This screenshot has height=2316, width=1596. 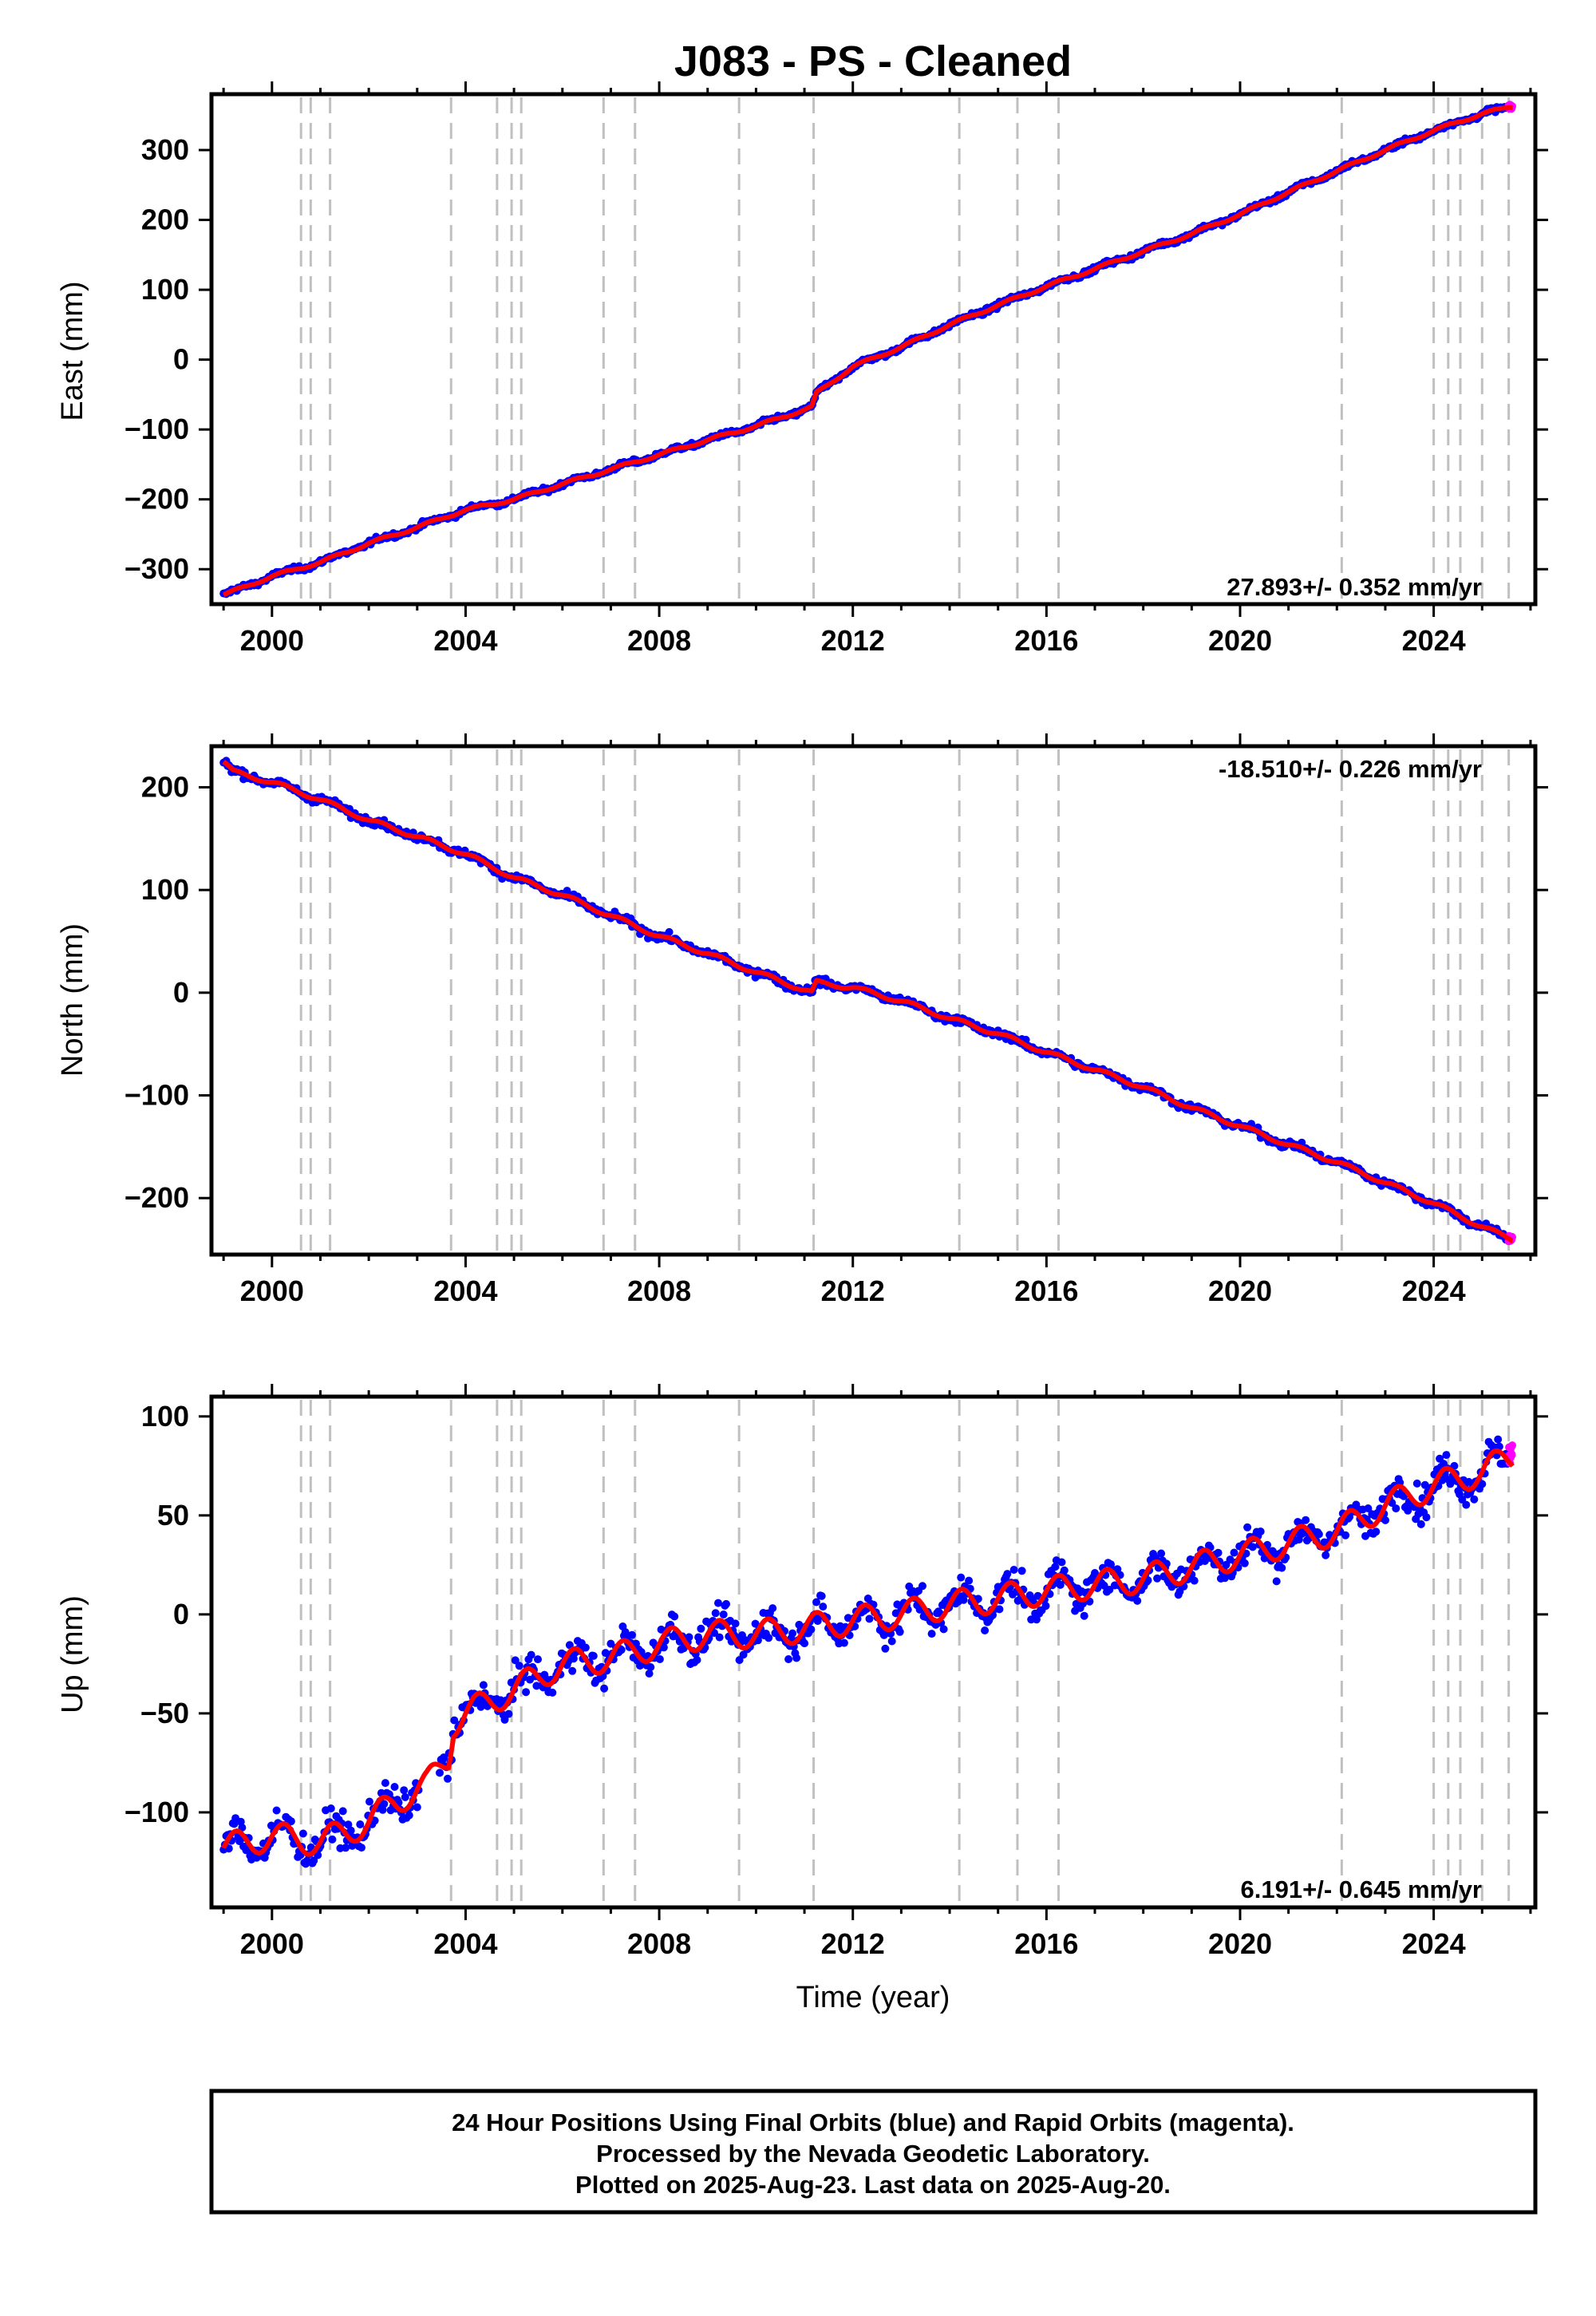 I want to click on y-tick-label-north-0: 0, so click(x=181, y=992).